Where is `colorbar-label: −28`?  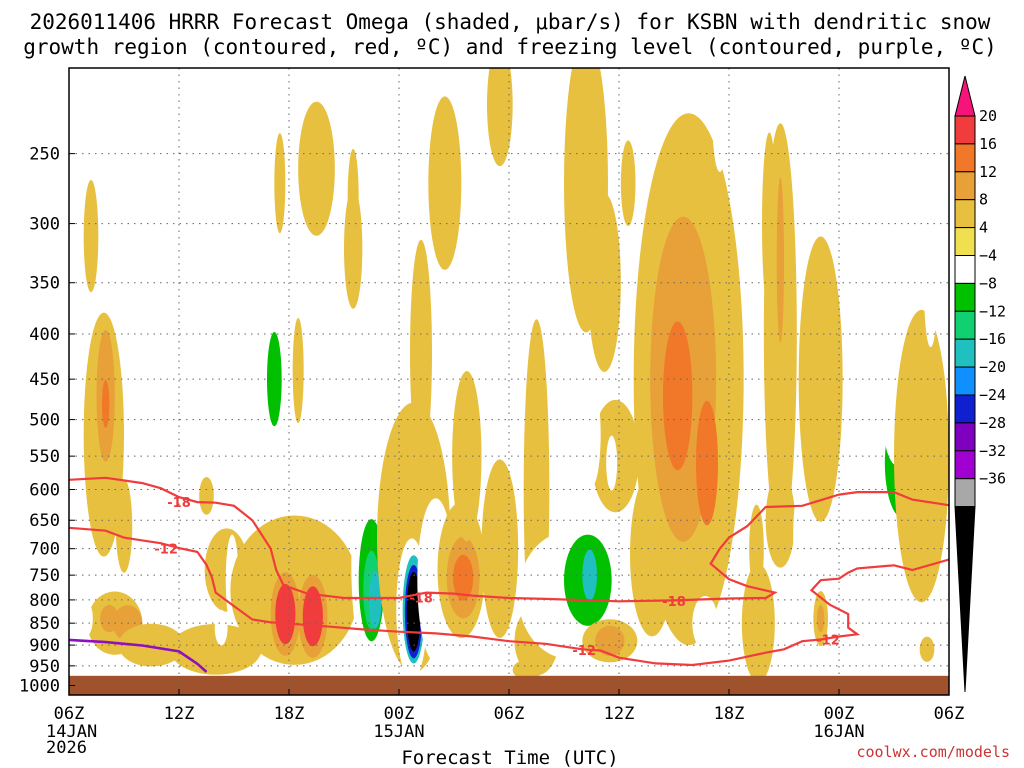
colorbar-label: −28 is located at coordinates (992, 423).